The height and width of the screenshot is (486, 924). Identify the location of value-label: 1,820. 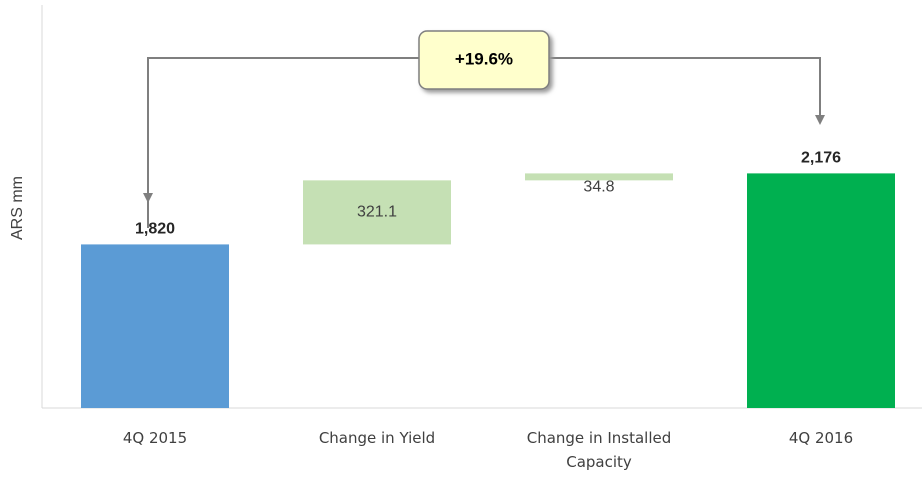
(155, 229).